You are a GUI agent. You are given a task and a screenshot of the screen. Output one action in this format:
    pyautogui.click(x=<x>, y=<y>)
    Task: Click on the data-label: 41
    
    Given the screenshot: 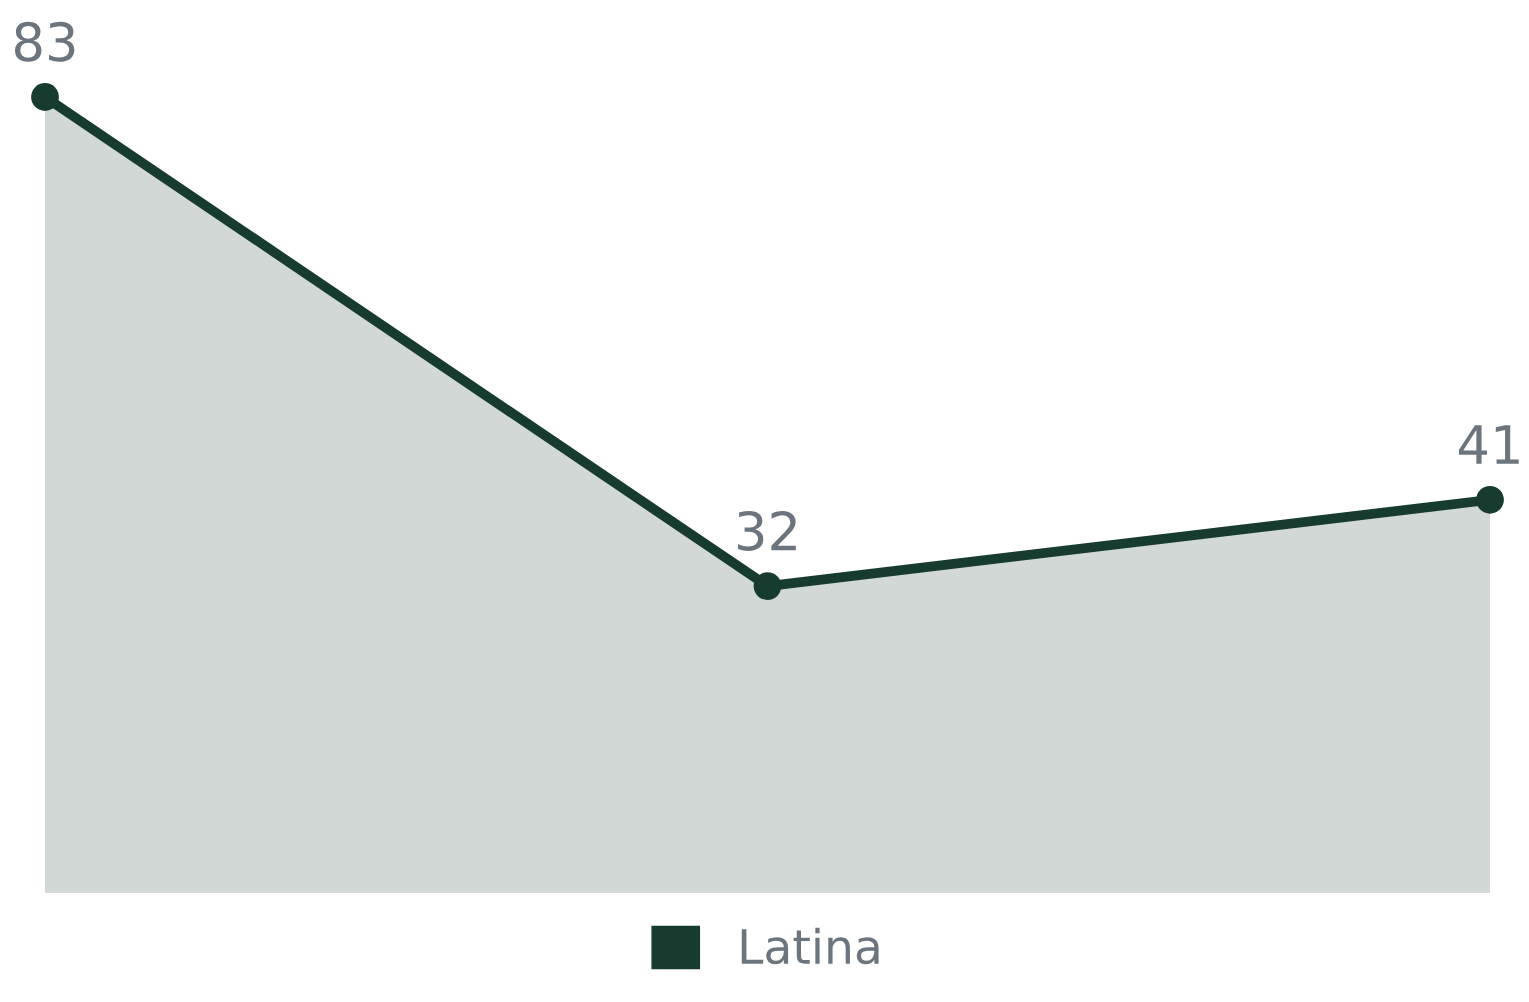 What is the action you would take?
    pyautogui.click(x=1489, y=444)
    